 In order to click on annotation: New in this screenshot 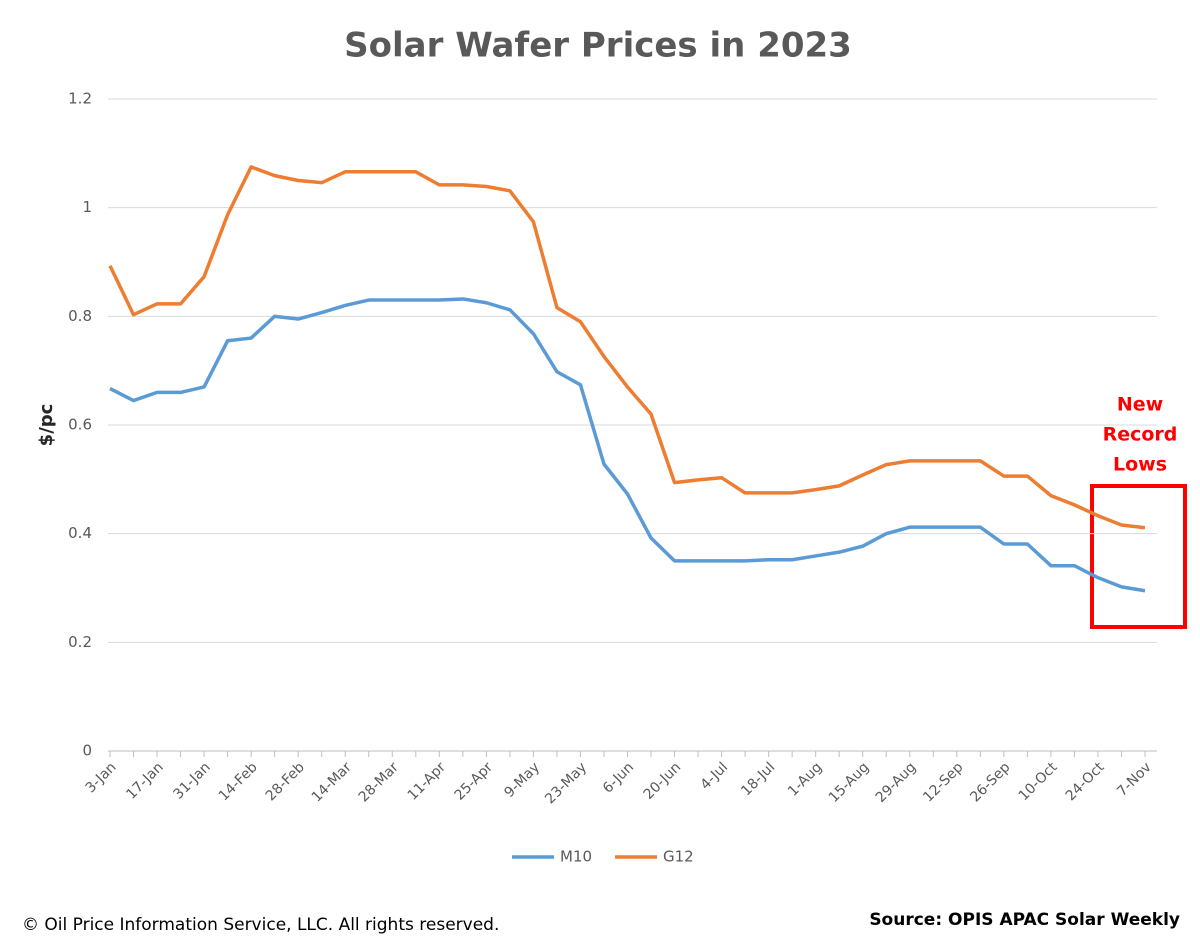, I will do `click(1140, 405)`.